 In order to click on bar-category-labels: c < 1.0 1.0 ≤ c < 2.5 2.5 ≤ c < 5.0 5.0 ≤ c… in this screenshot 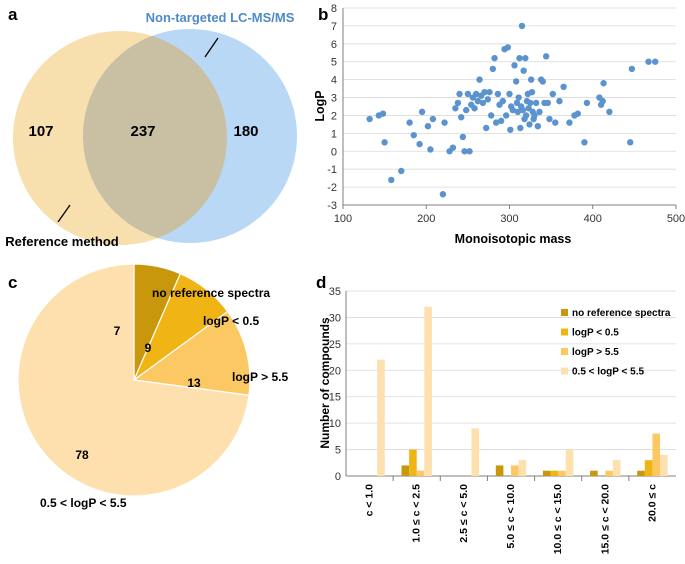, I will do `click(511, 519)`.